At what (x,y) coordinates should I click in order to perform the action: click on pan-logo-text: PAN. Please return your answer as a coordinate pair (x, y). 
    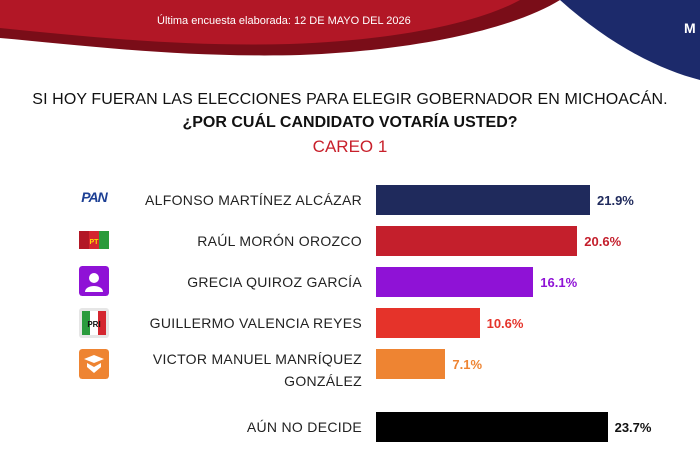
    Looking at the image, I should click on (94, 197).